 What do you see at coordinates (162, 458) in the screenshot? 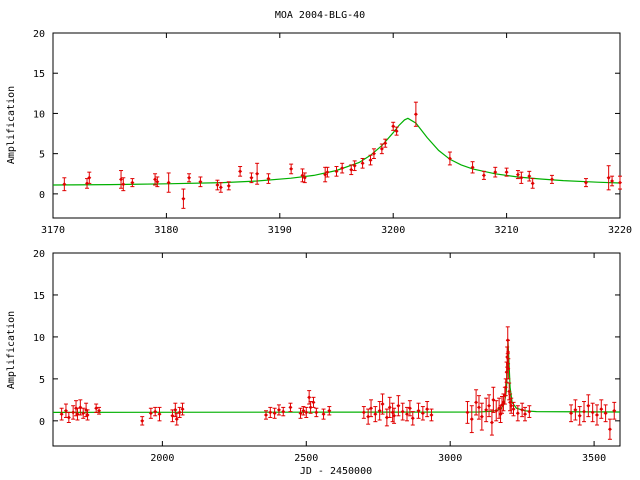
I see `bottom-xtick-label: 2000` at bounding box center [162, 458].